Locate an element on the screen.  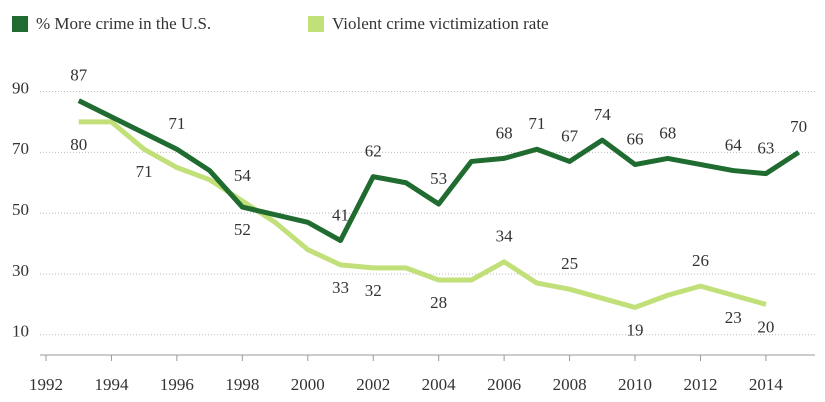
data-label: 20 is located at coordinates (765, 326).